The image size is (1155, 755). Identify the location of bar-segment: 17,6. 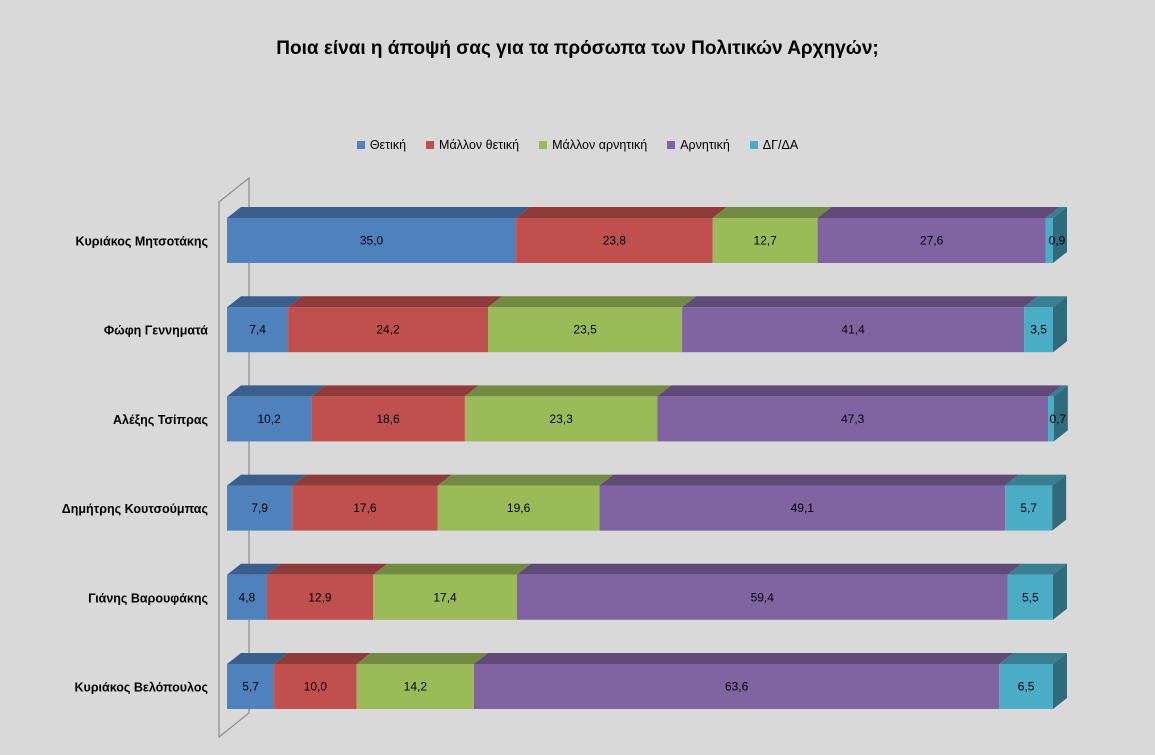
(372, 502).